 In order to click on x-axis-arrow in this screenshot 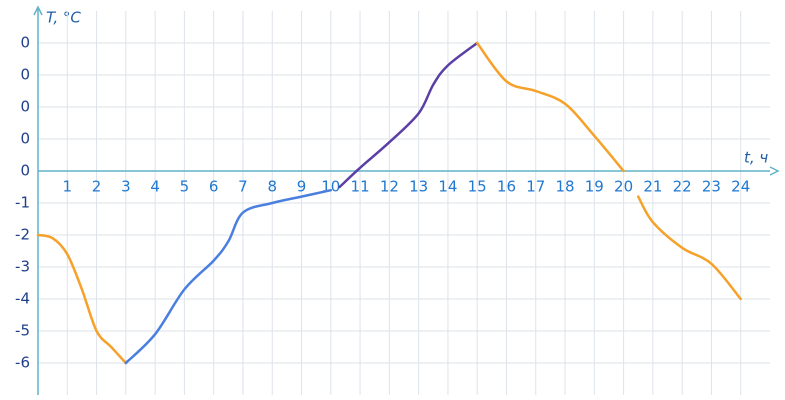, I will do `click(774, 171)`.